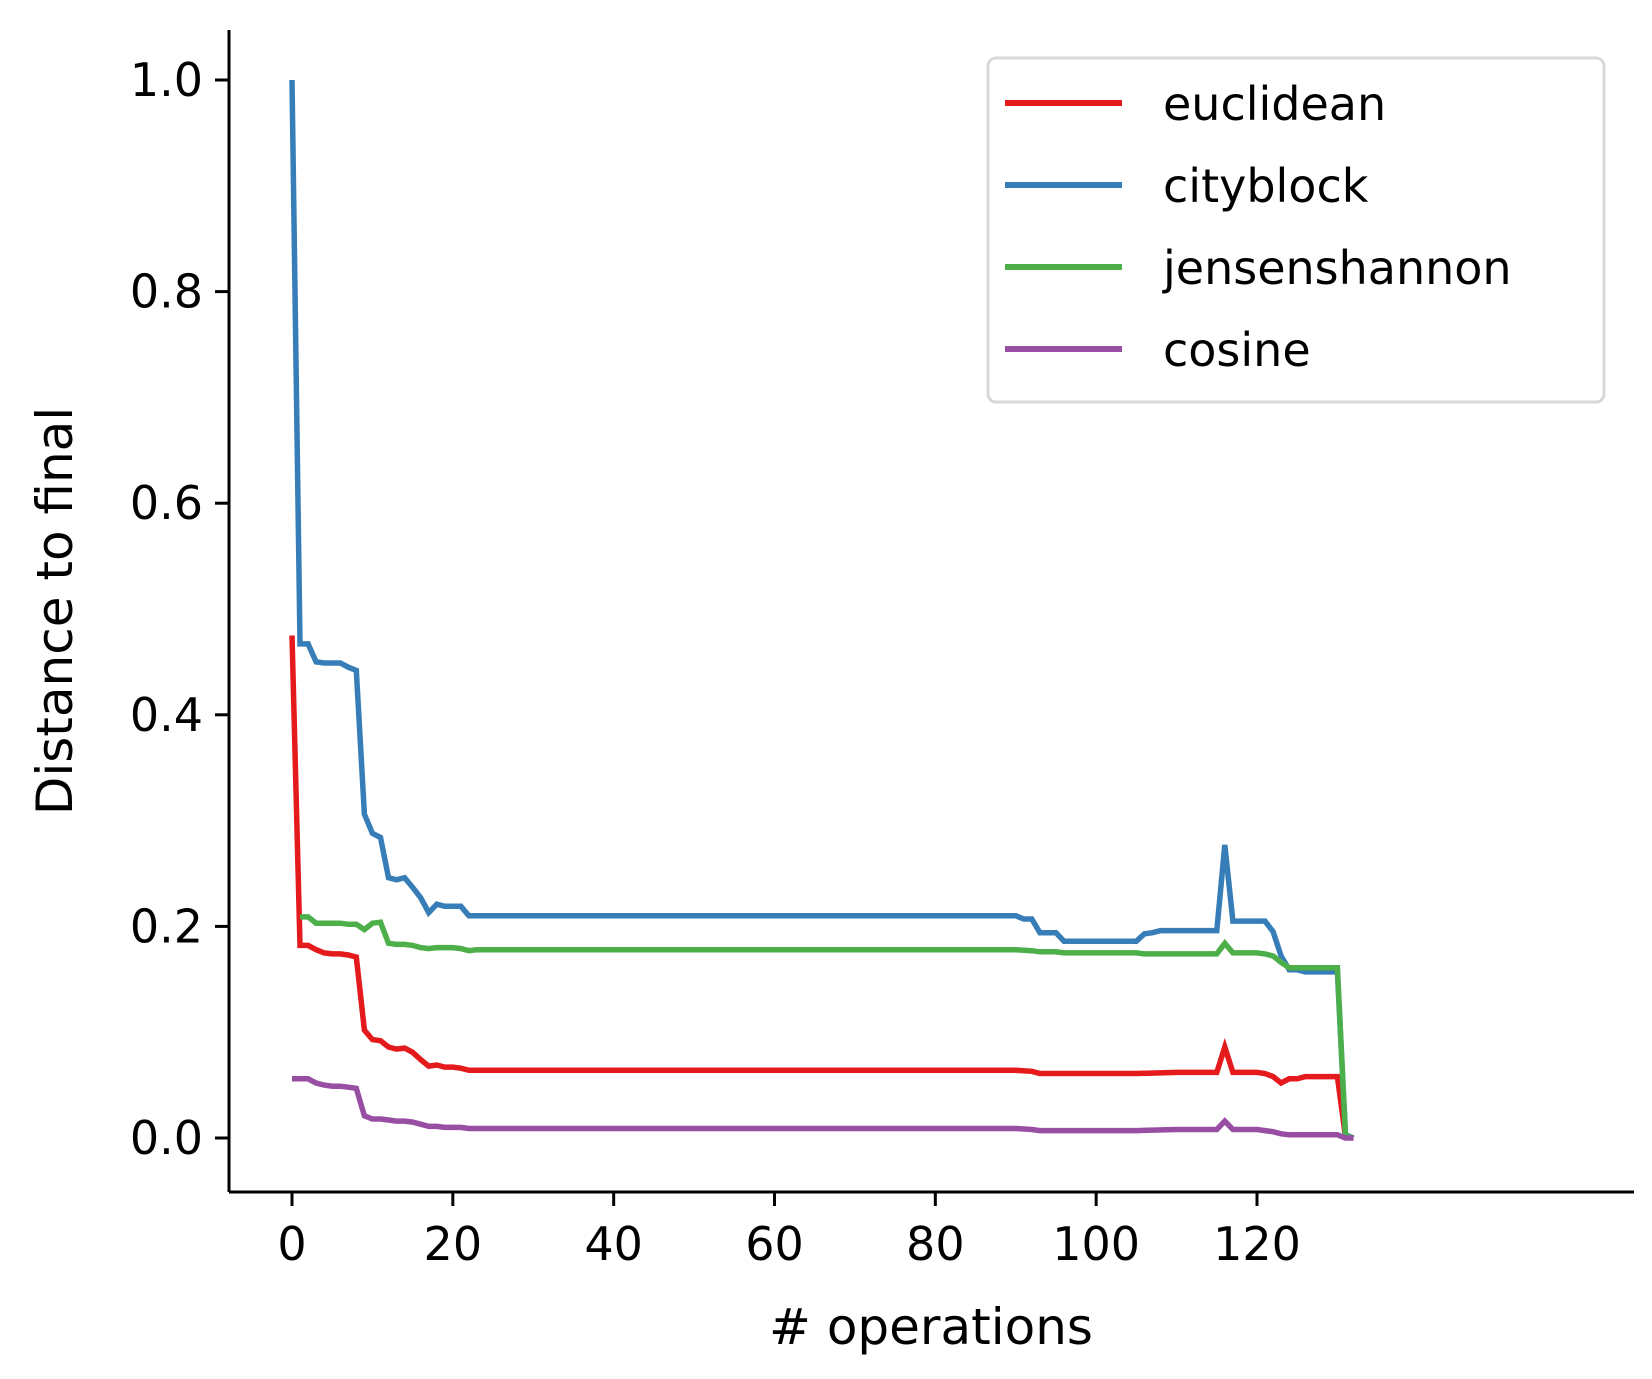  What do you see at coordinates (1337, 268) in the screenshot?
I see `legend-label-jensenshannon: jensenshannon` at bounding box center [1337, 268].